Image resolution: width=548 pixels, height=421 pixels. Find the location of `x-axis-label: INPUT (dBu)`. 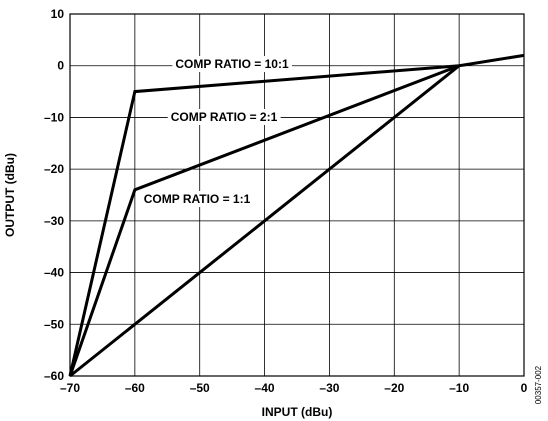

x-axis-label: INPUT (dBu) is located at coordinates (297, 412).